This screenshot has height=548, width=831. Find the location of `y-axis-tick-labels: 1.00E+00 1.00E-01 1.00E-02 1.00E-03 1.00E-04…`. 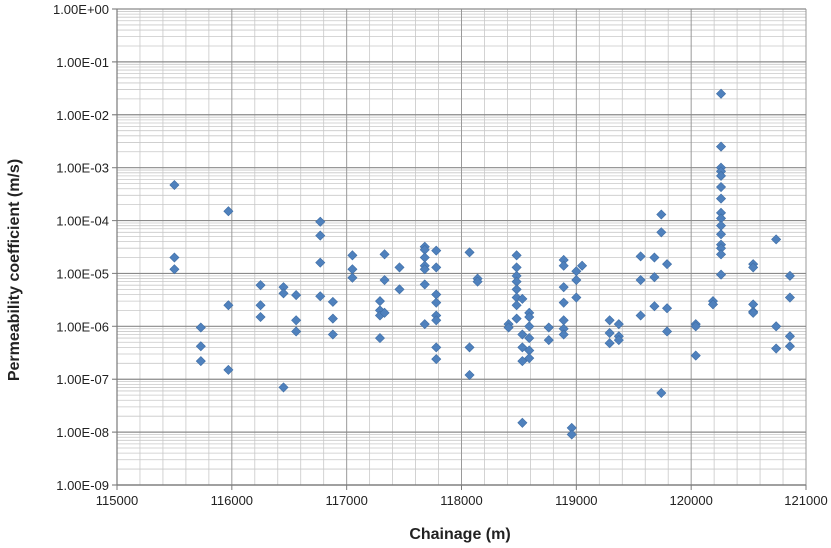

y-axis-tick-labels: 1.00E+00 1.00E-01 1.00E-02 1.00E-03 1.00E-04… is located at coordinates (81, 247).